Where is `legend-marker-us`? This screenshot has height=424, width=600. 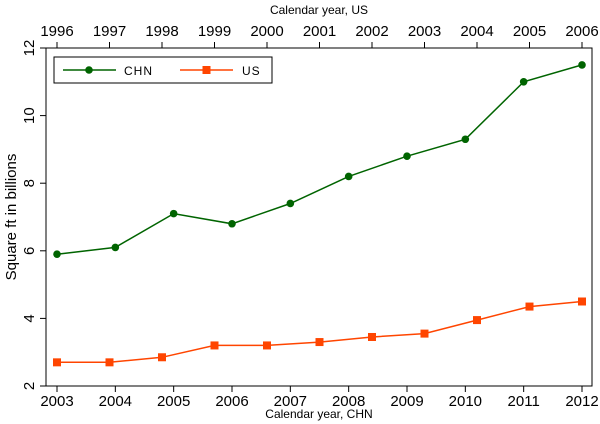
legend-marker-us is located at coordinates (206, 70).